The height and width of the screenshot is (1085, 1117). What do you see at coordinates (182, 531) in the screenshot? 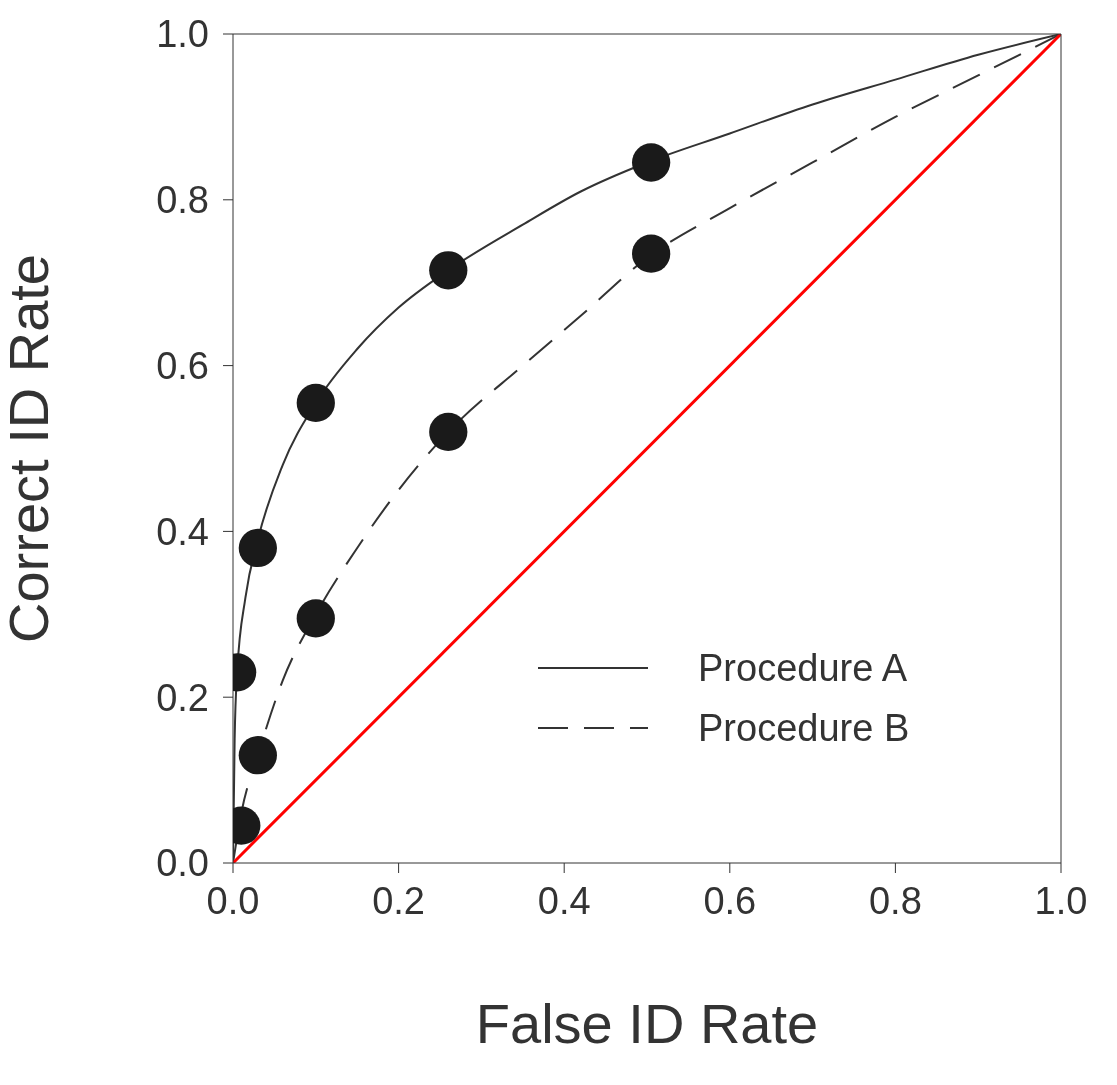
I see `y-tick-label: 0.4` at bounding box center [182, 531].